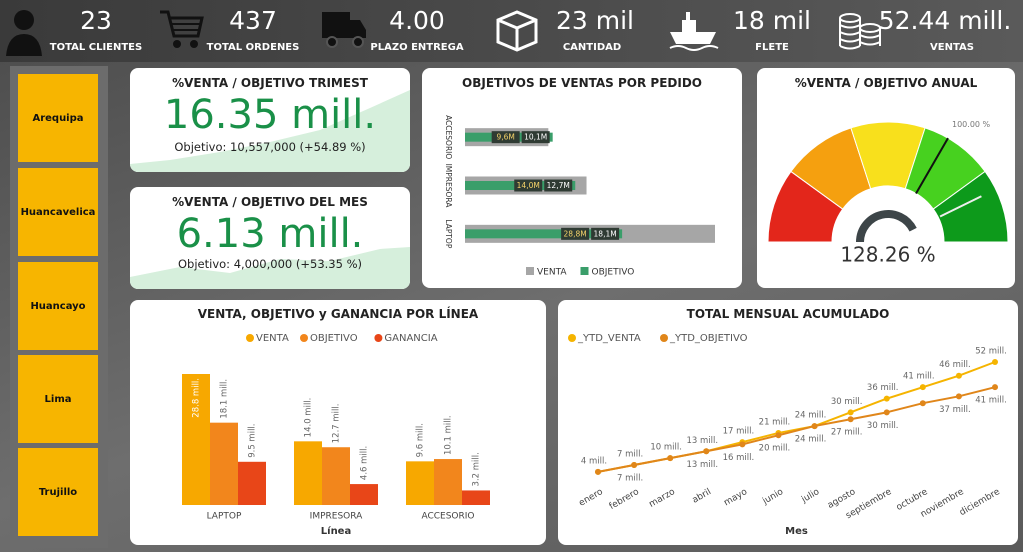  I want to click on data-label: 10.1 mill., so click(449, 435).